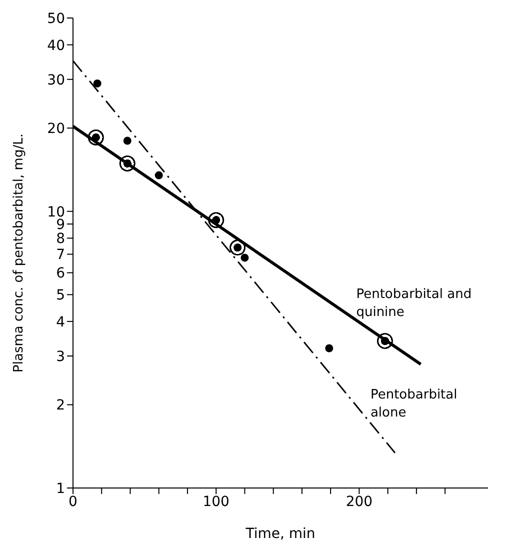 This screenshot has width=518, height=555. Describe the element at coordinates (60, 239) in the screenshot. I see `y-tick-label: 8` at that location.